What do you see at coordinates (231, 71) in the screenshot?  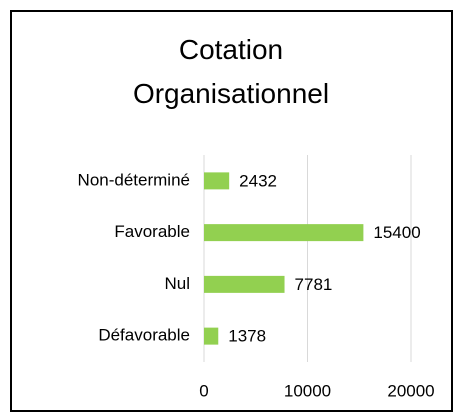 I see `chart-title: Cotation Organisationnel` at bounding box center [231, 71].